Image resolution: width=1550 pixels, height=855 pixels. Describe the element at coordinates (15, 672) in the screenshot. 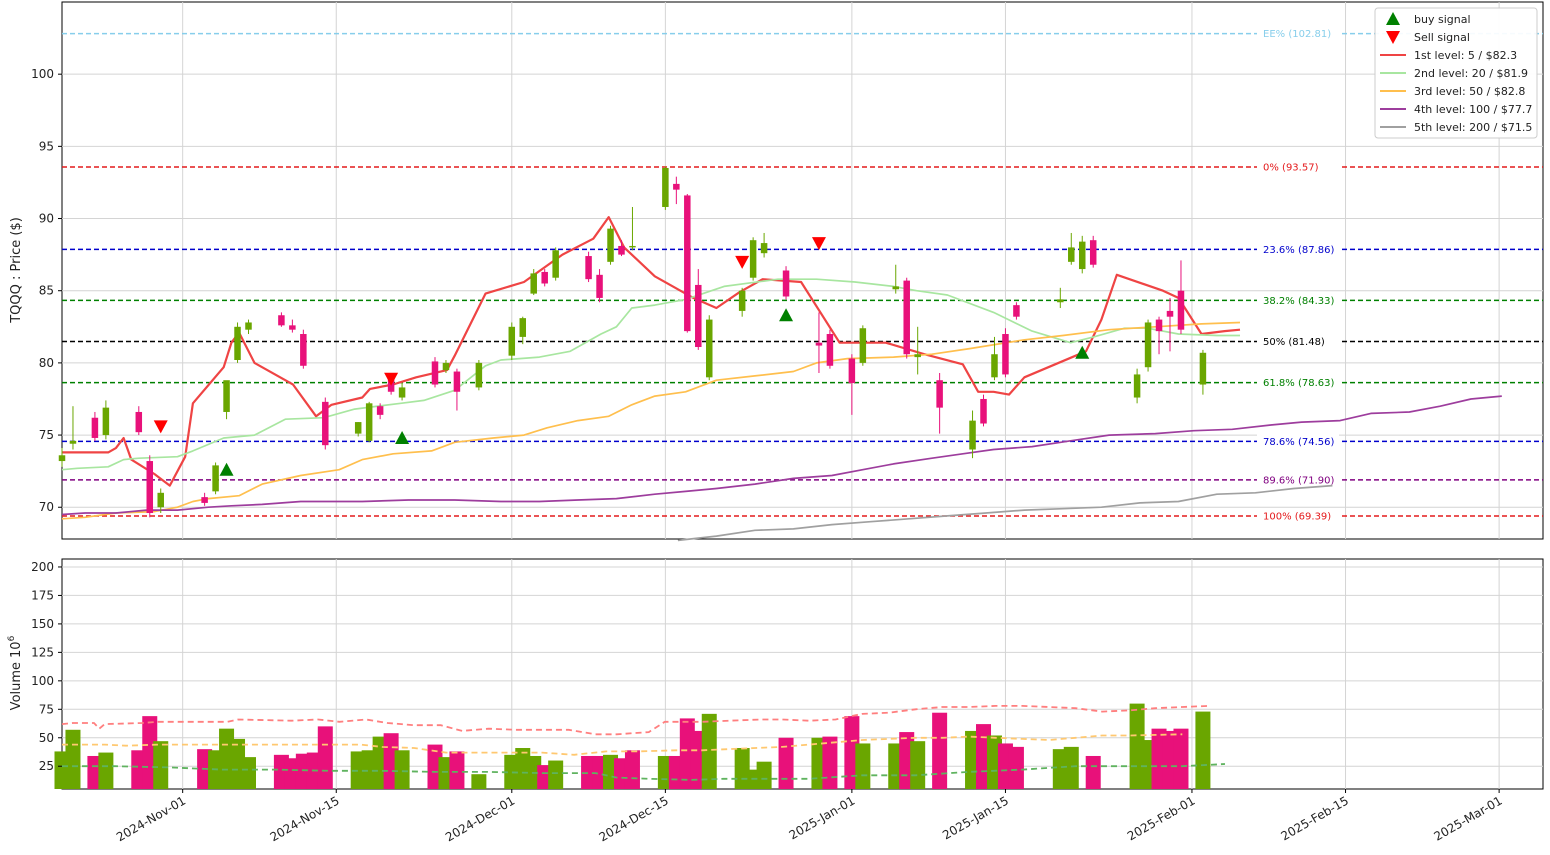

I see `volume-y-axis-label: Volume 106` at that location.